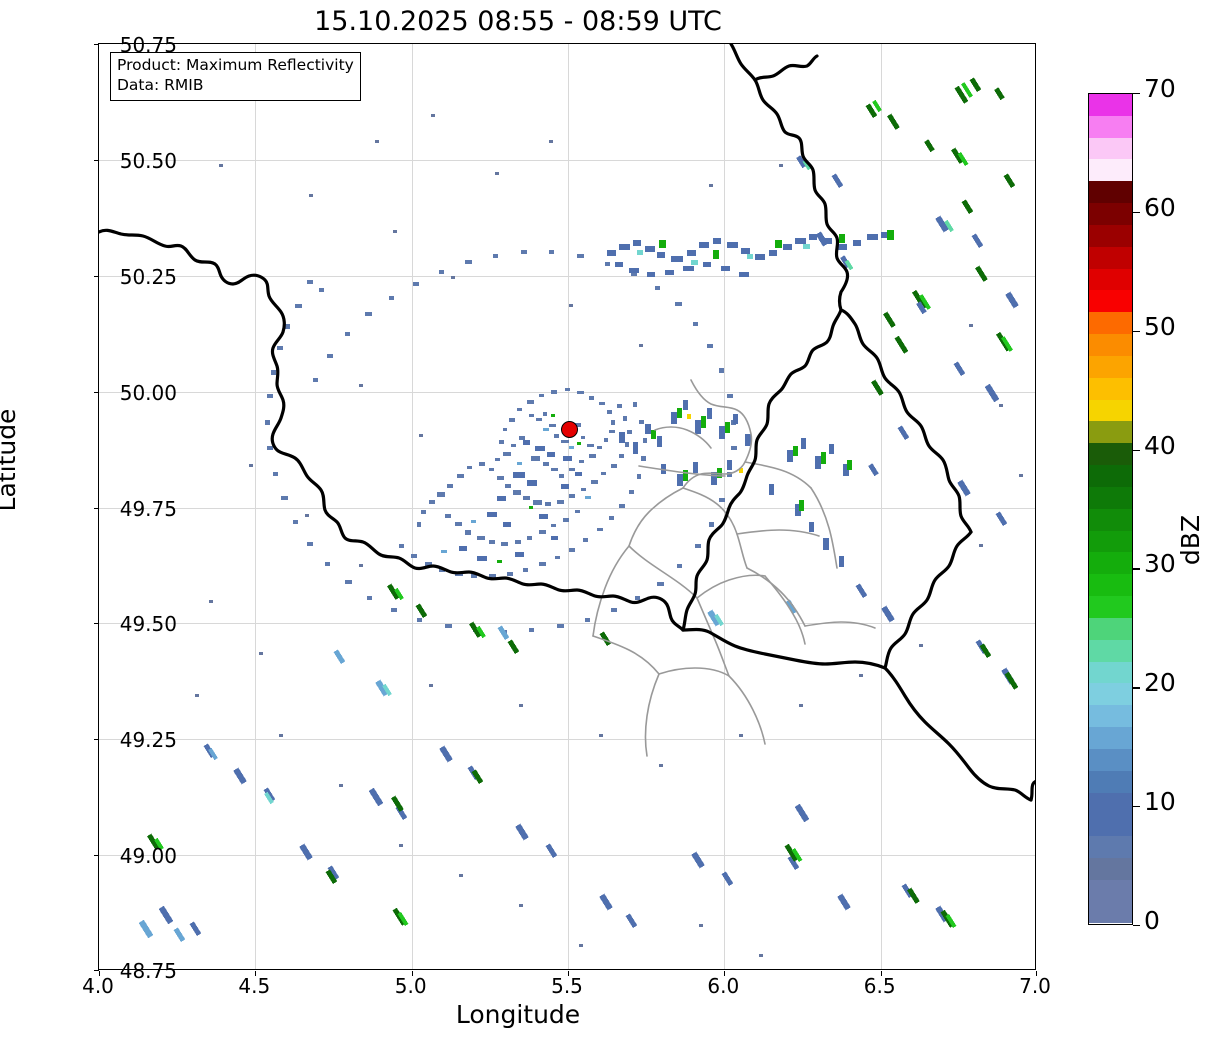  I want to click on tick-lat-49.25, so click(96, 740).